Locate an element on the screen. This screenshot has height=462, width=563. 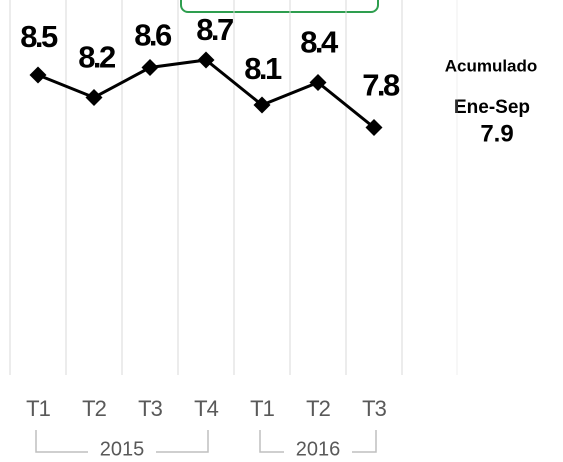
data-label: 8.6 is located at coordinates (153, 35).